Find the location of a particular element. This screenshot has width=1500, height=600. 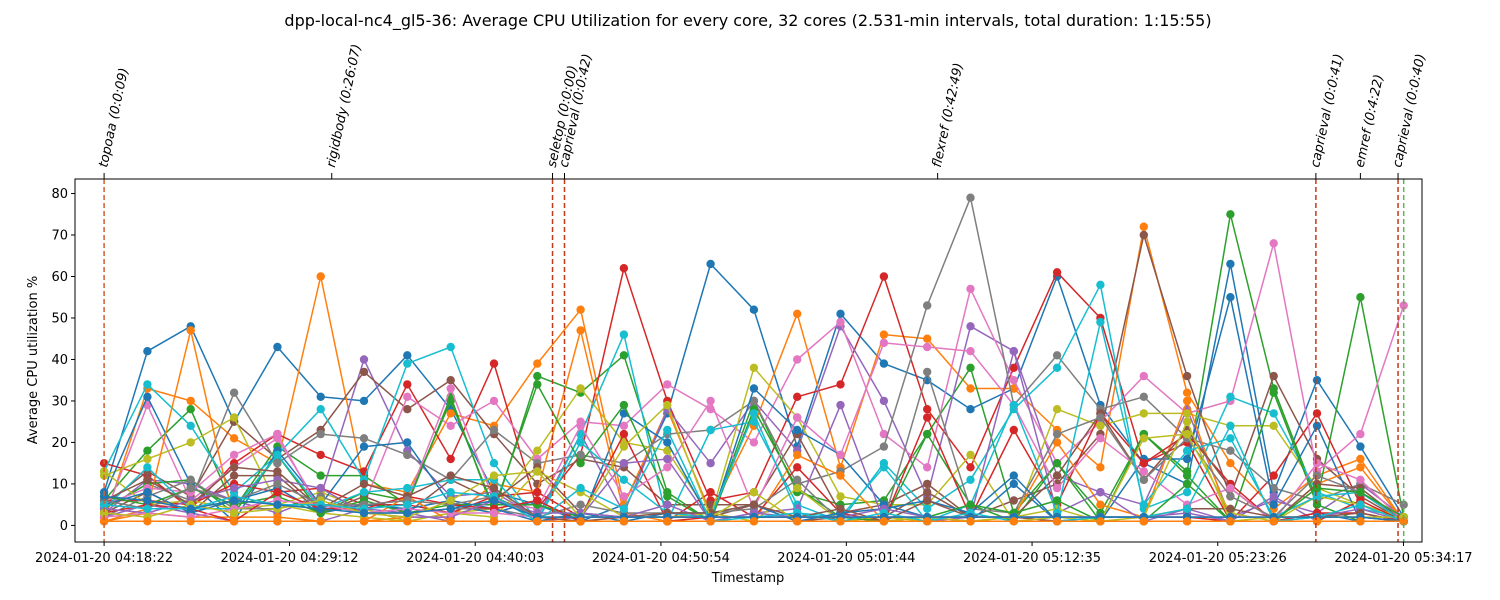

event-label-5: flexref (0:42:49) is located at coordinates (948, 115).